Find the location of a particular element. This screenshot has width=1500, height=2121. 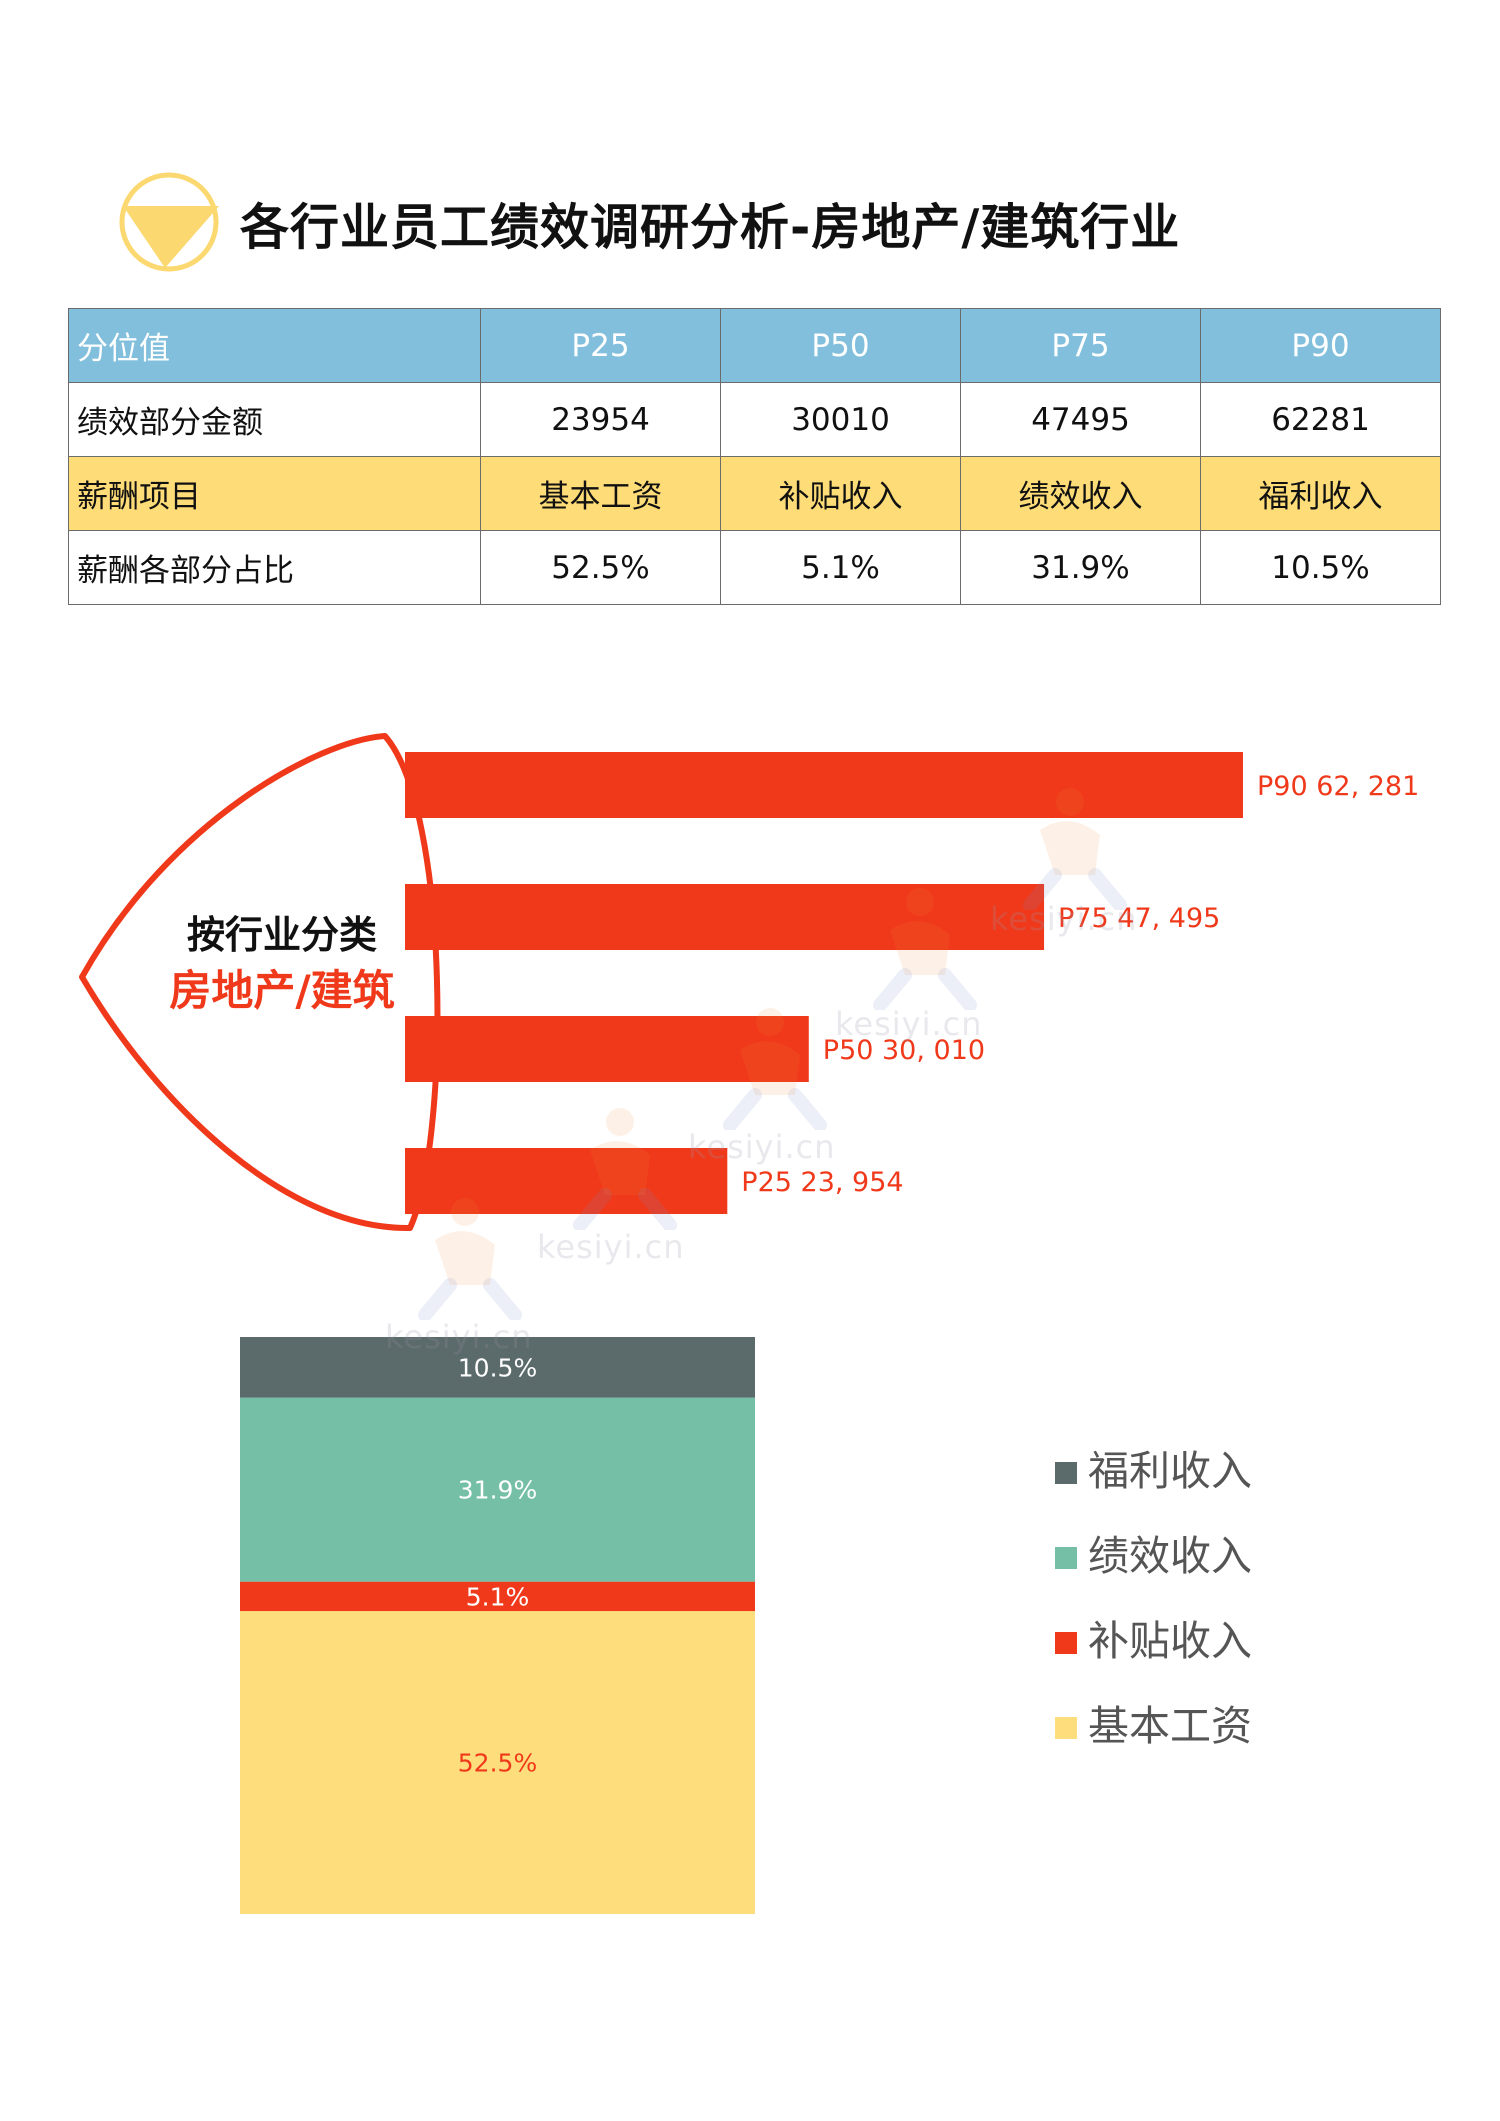

legend-label: 绩效收入 is located at coordinates (1170, 1556).